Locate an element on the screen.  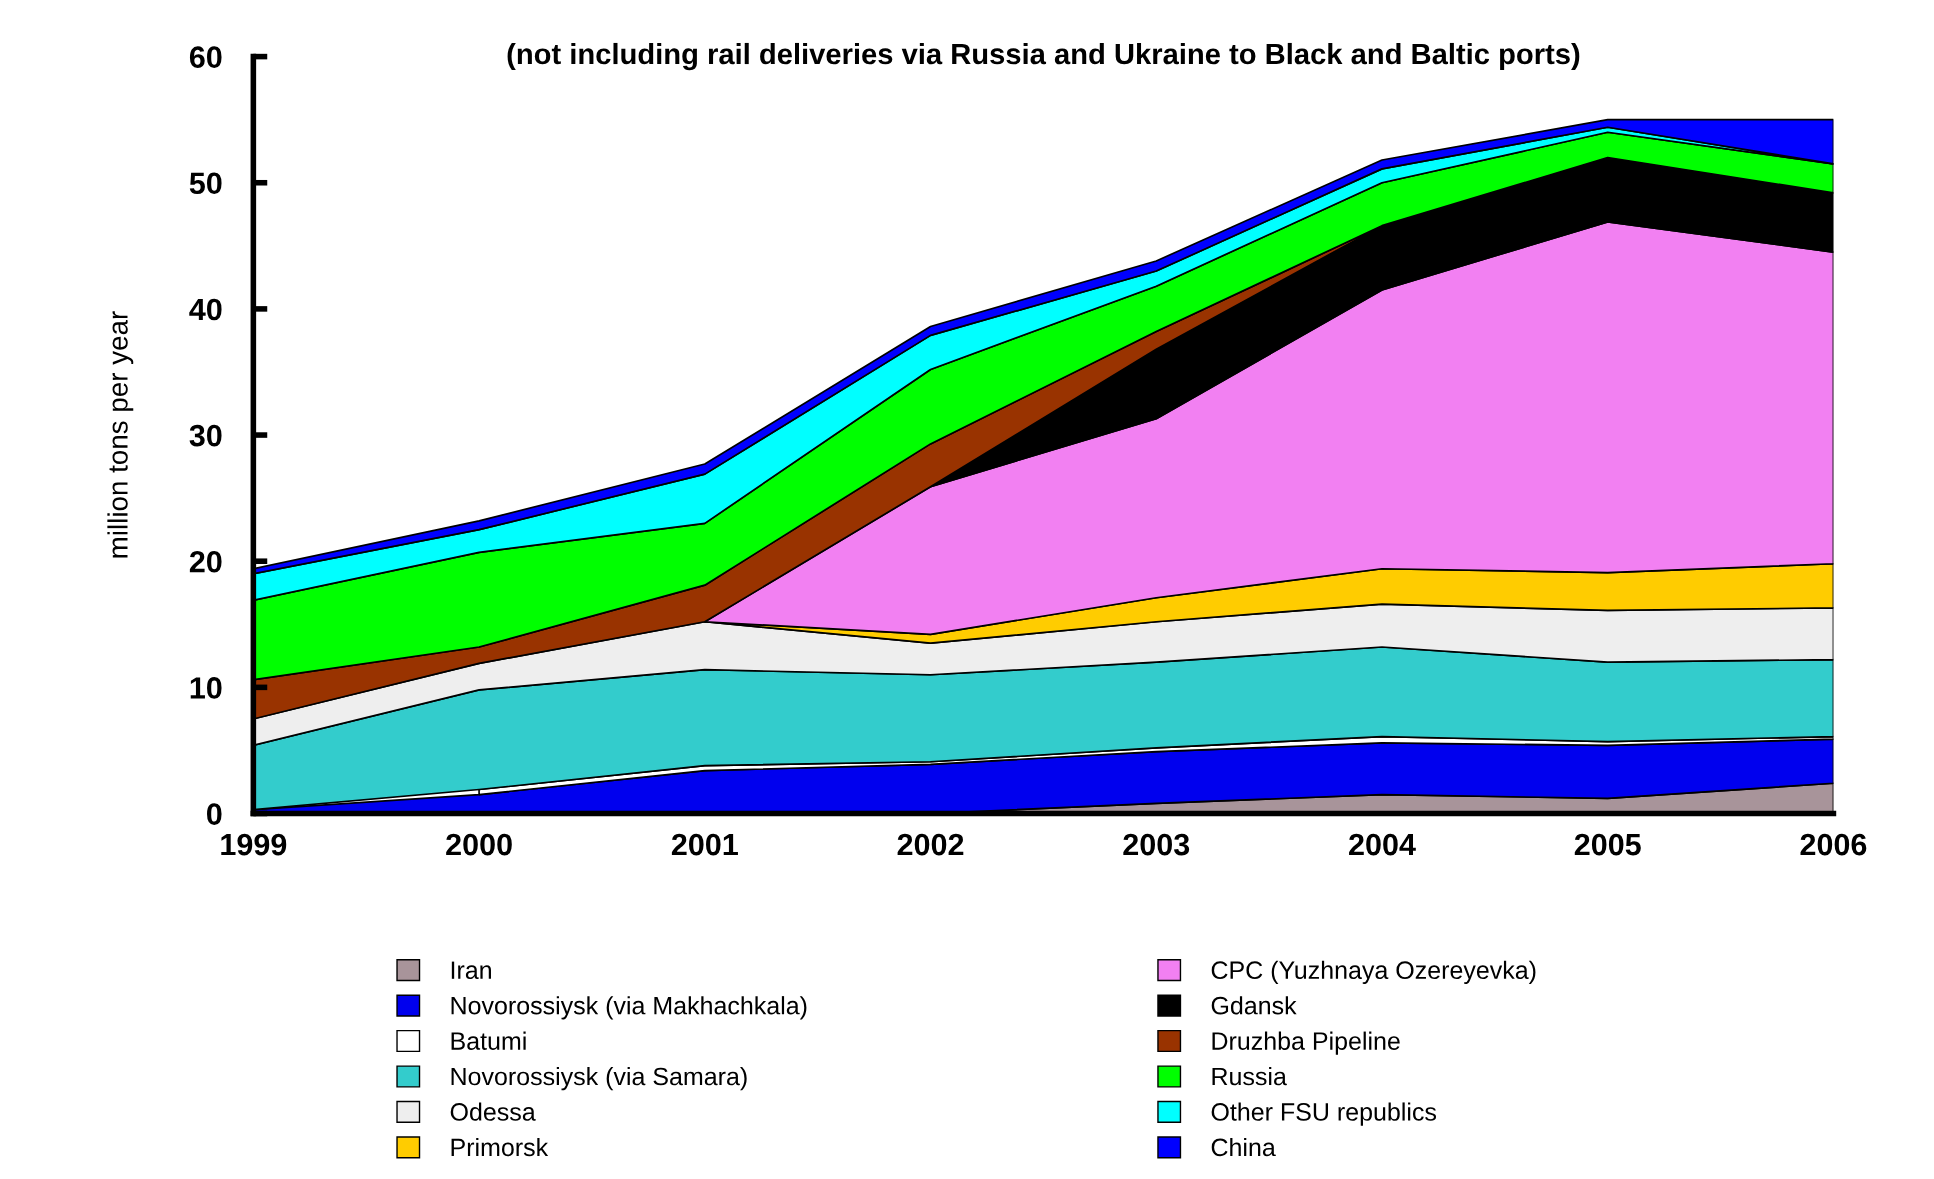
x-tick-label: 2005 is located at coordinates (1607, 844).